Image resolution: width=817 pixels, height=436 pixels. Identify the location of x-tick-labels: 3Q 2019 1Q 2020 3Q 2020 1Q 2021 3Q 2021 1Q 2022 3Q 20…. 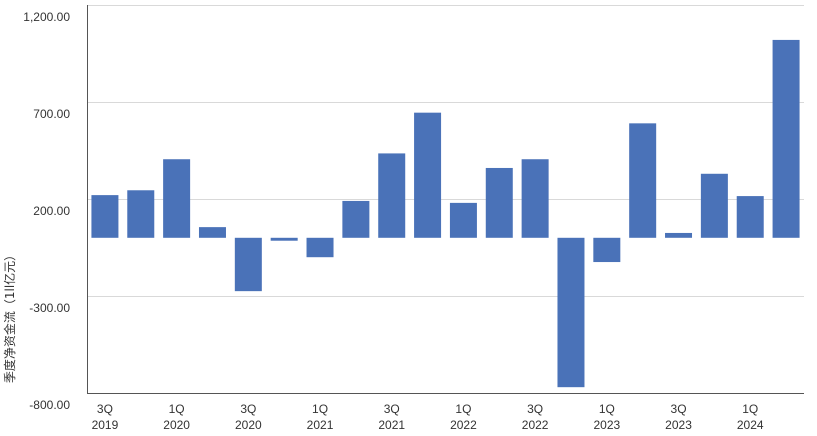
(428, 417).